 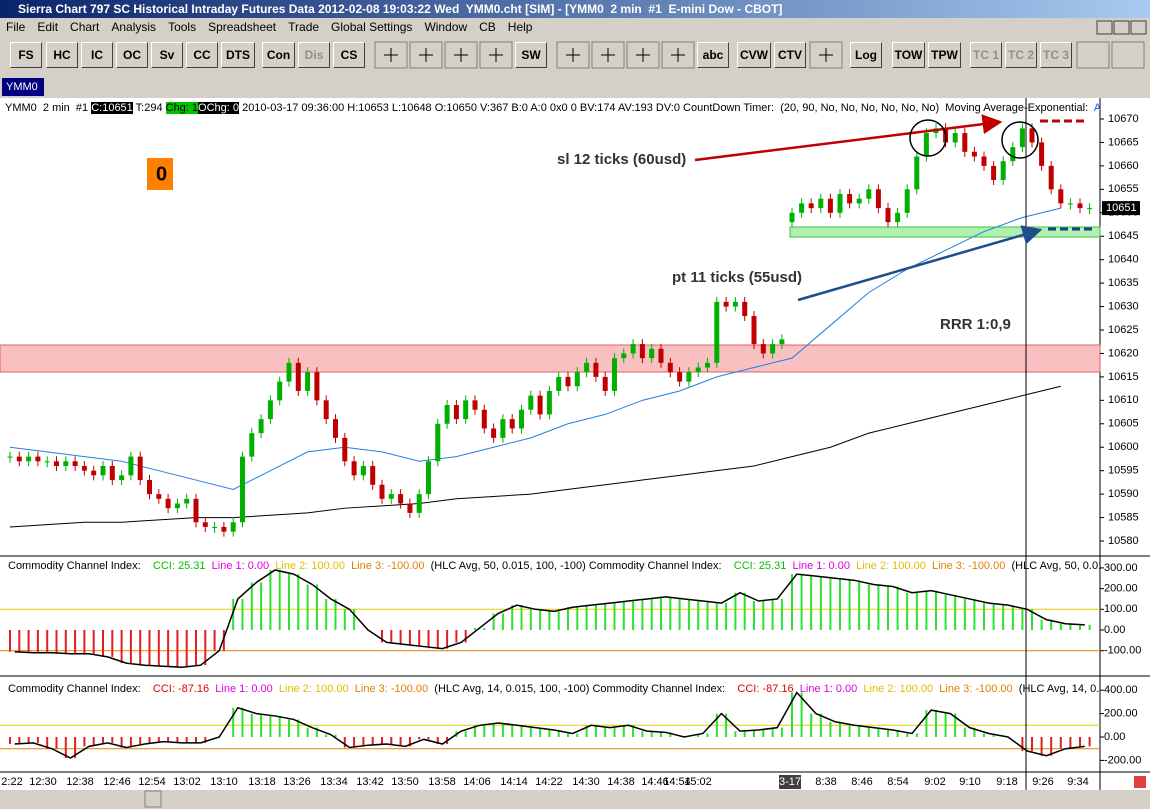 I want to click on cci-axis-label: 0.00, so click(x=1114, y=737).